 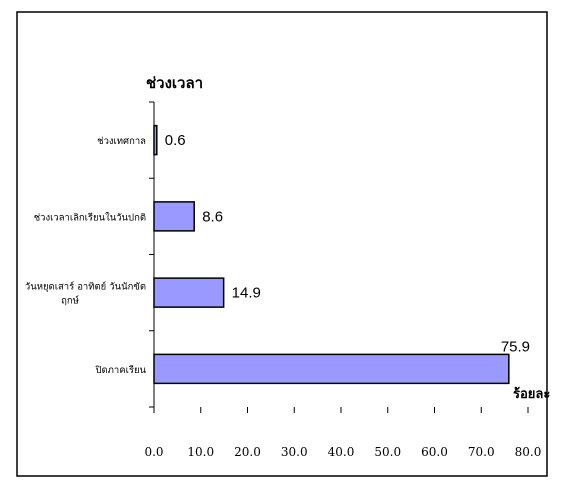 I want to click on x-tick-labels: 0.0 10.0 20.0 30.0 40.0 50.0 60.0 70.0 80.0, so click(x=342, y=452).